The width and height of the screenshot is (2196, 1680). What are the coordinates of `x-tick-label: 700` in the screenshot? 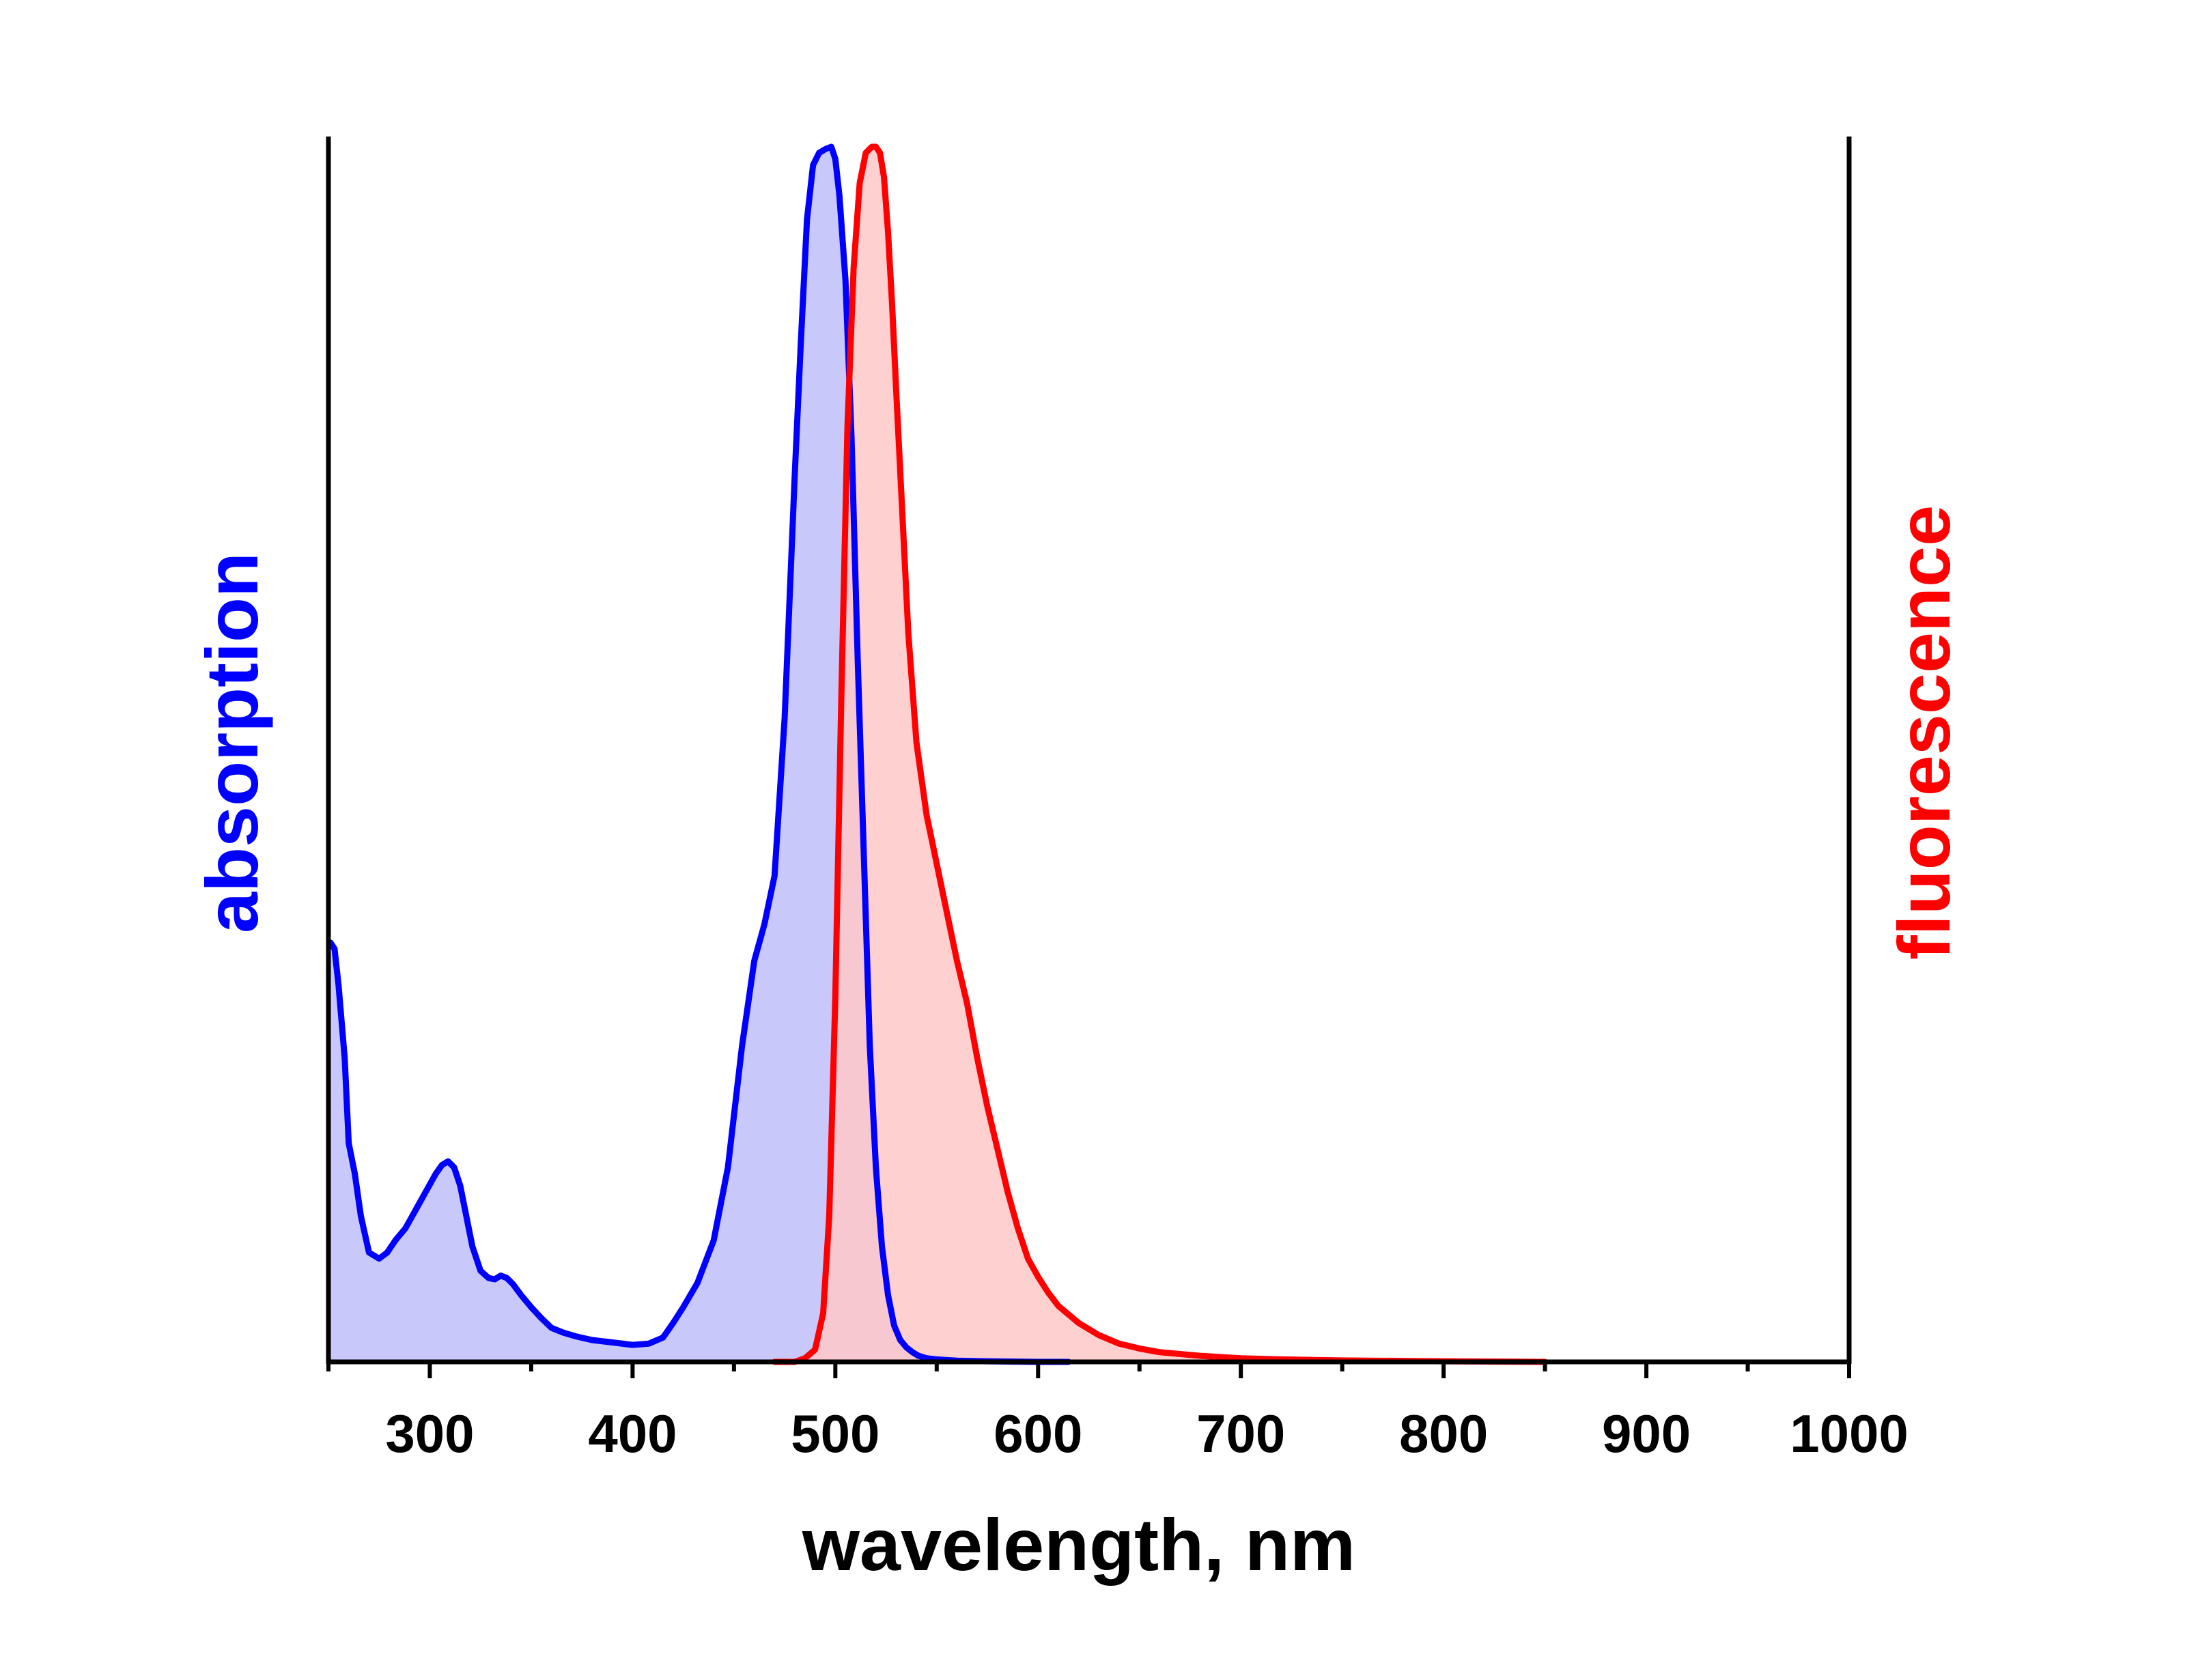 It's located at (1240, 1434).